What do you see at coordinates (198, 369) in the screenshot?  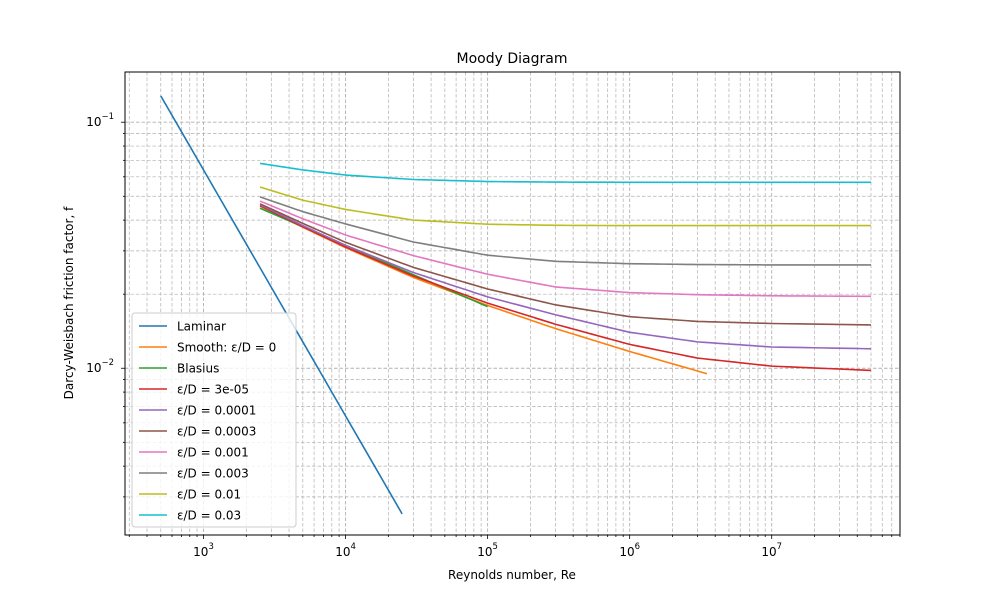 I see `legend-label: Blasius` at bounding box center [198, 369].